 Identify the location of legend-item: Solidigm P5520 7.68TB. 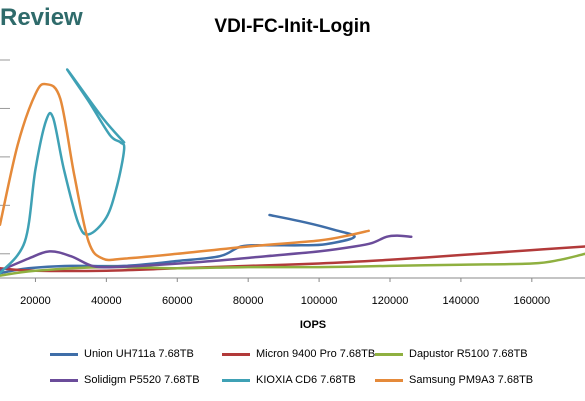
(125, 380).